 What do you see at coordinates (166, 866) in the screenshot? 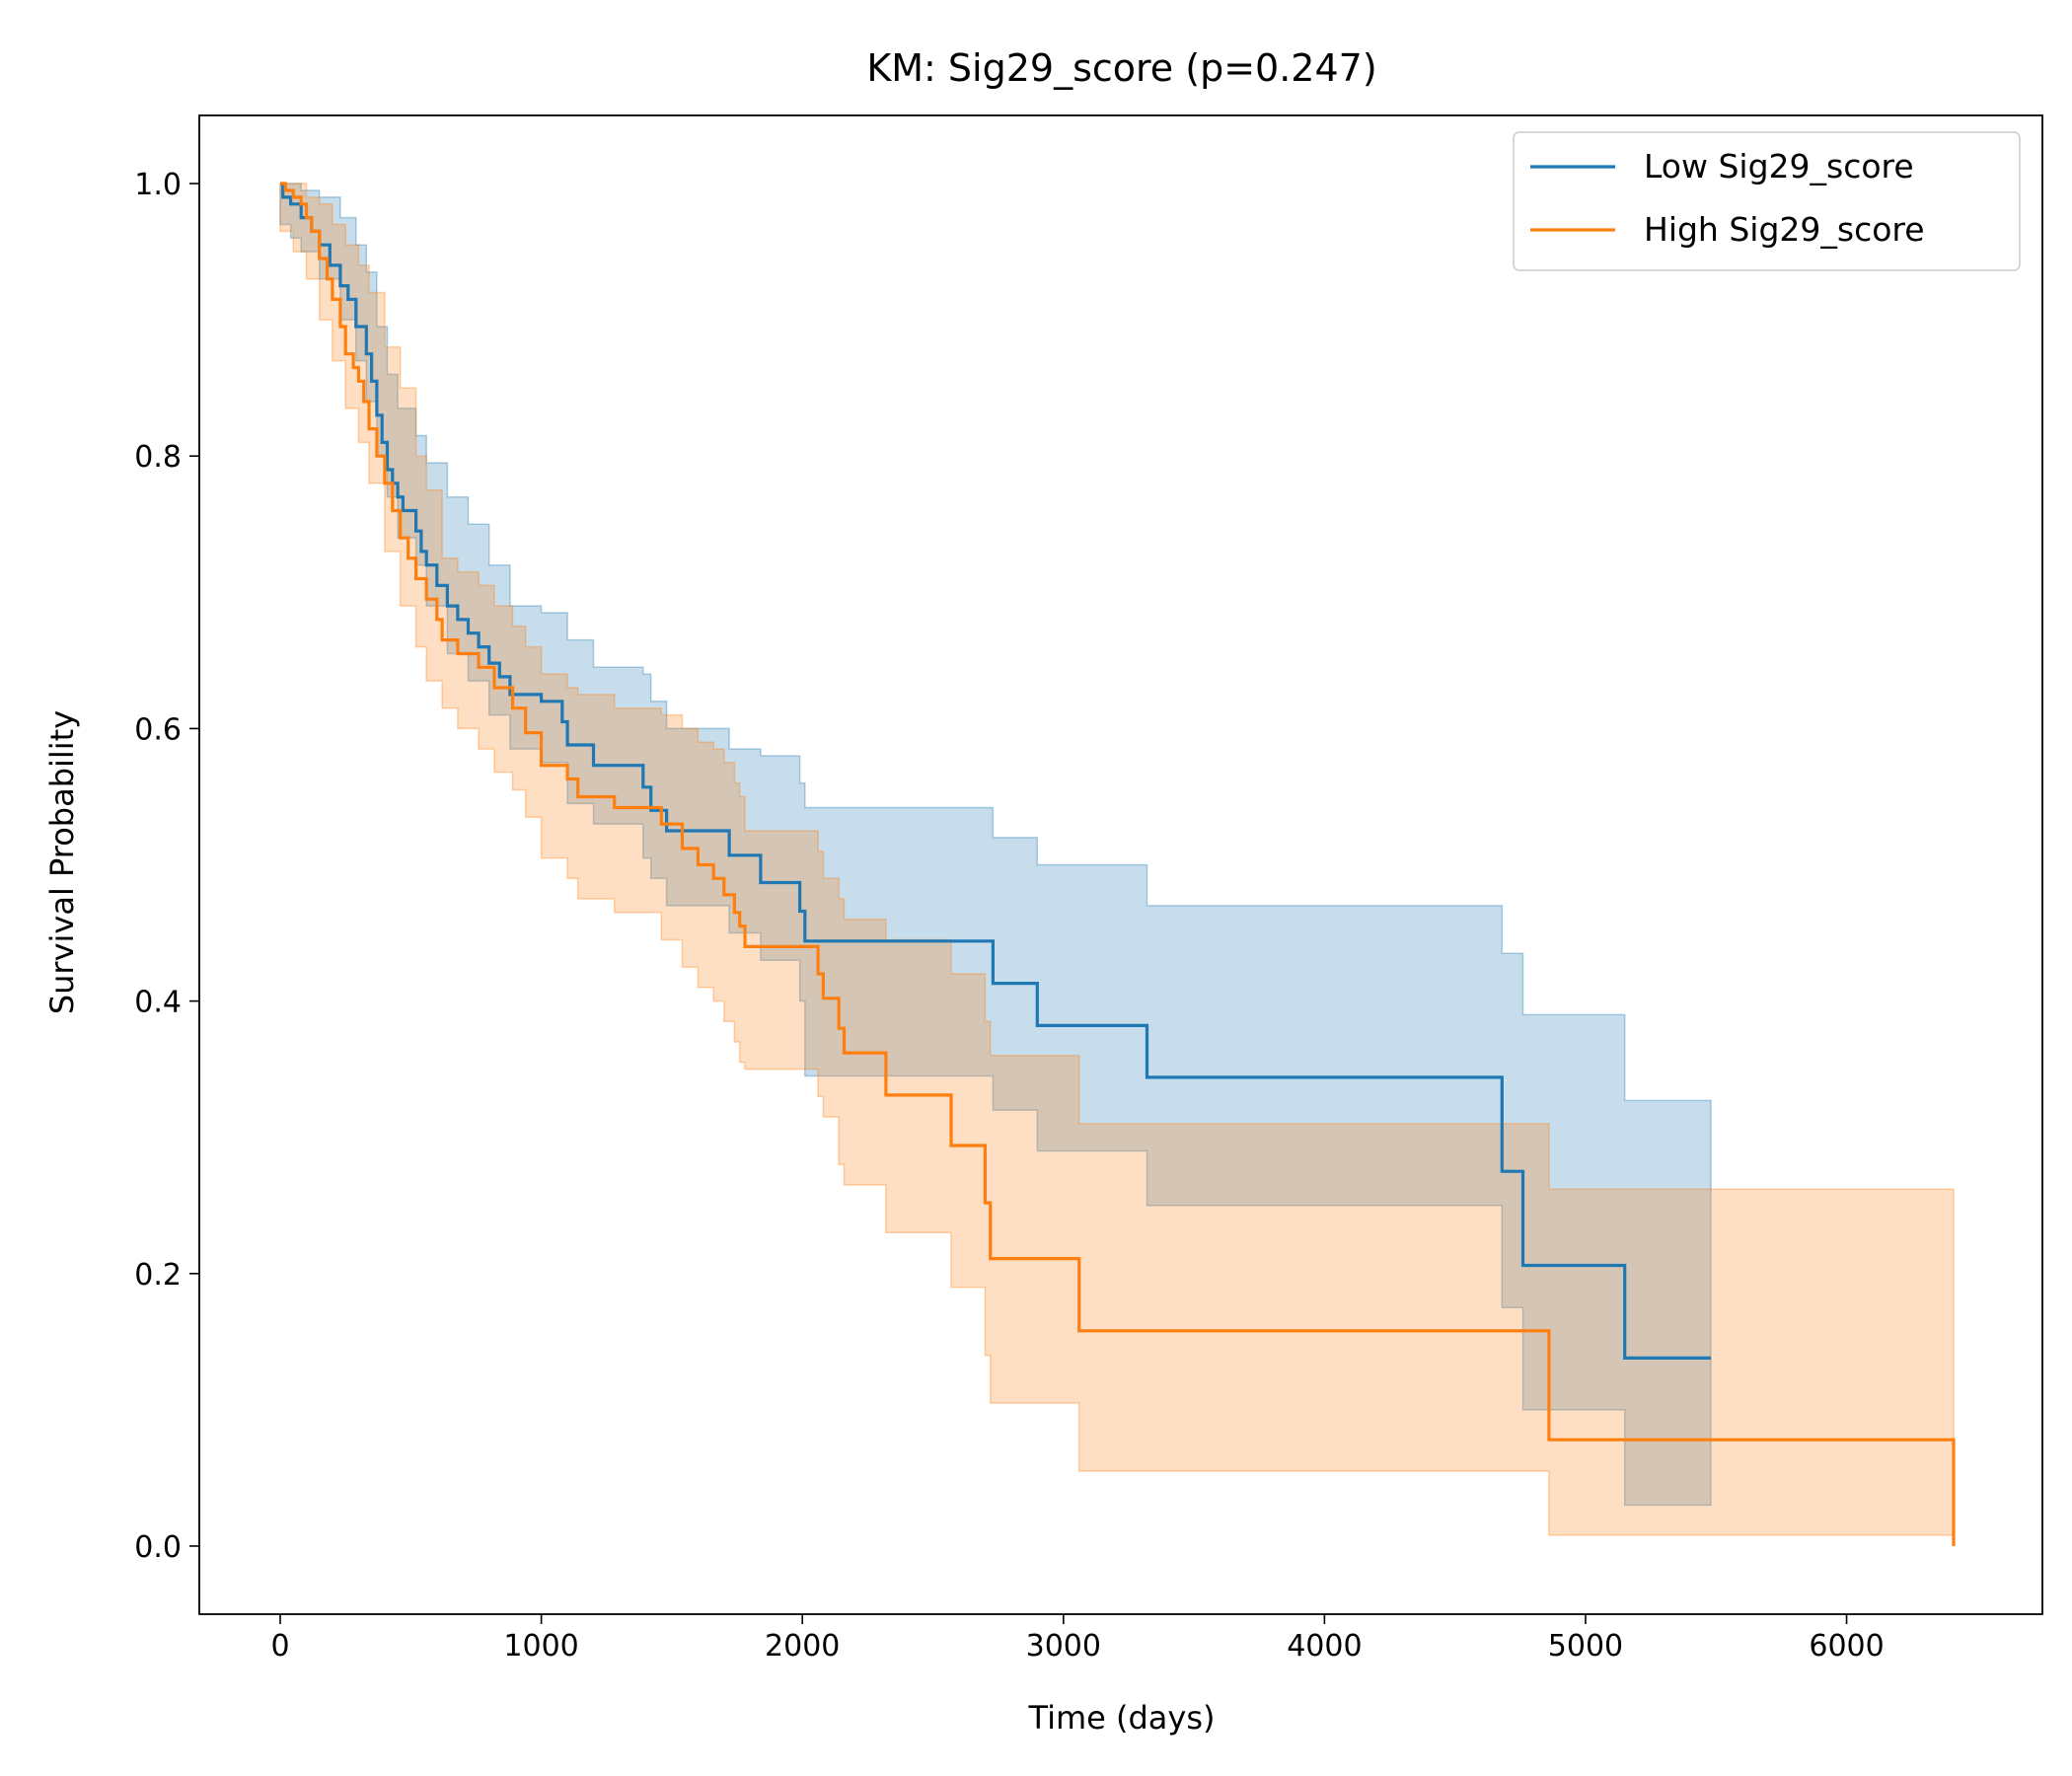
I see `y-axis: 0.0 0.2 0.4 0.6 0.8 1.0` at bounding box center [166, 866].